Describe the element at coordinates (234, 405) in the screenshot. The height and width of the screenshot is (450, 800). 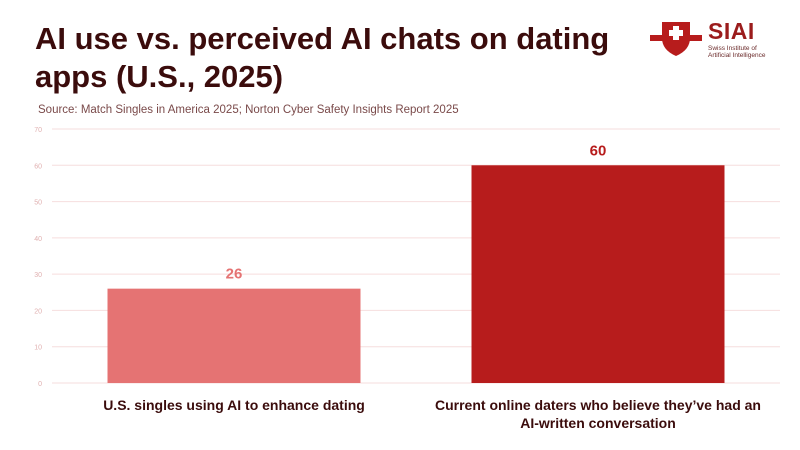
I see `x-tick-label: U.S. singles using AI to enhance dating` at that location.